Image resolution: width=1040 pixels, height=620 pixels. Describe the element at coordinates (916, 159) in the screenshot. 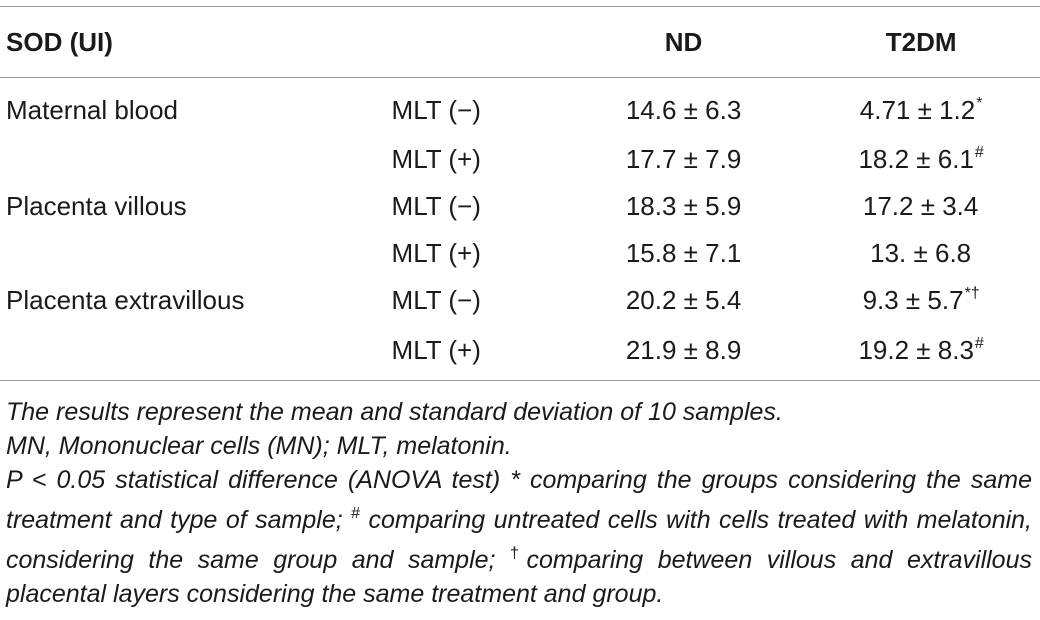

I see `row-t2dm-value: 18.2 ± 6.1` at that location.